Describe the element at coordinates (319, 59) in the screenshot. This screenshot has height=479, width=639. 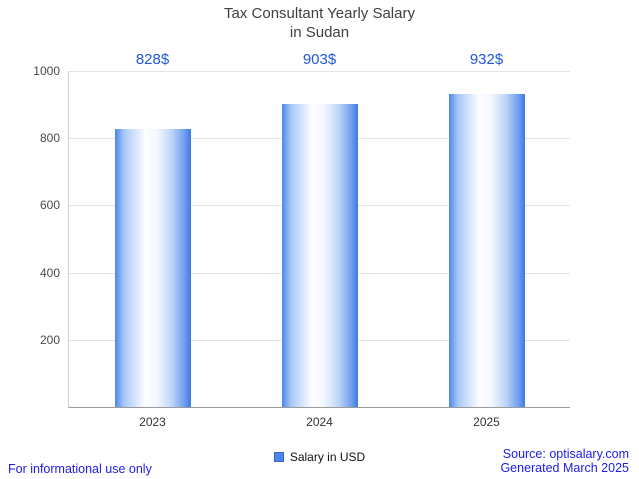
I see `bar-value-label: 903$` at that location.